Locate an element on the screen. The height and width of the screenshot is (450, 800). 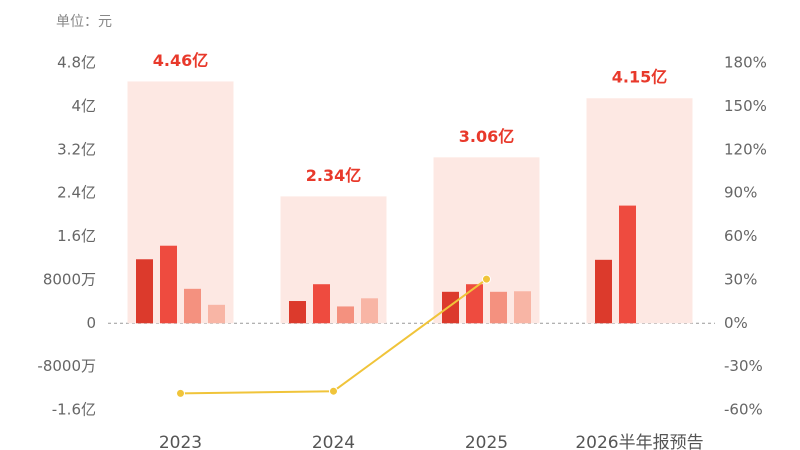
y-tick-label: 0 is located at coordinates (91, 323).